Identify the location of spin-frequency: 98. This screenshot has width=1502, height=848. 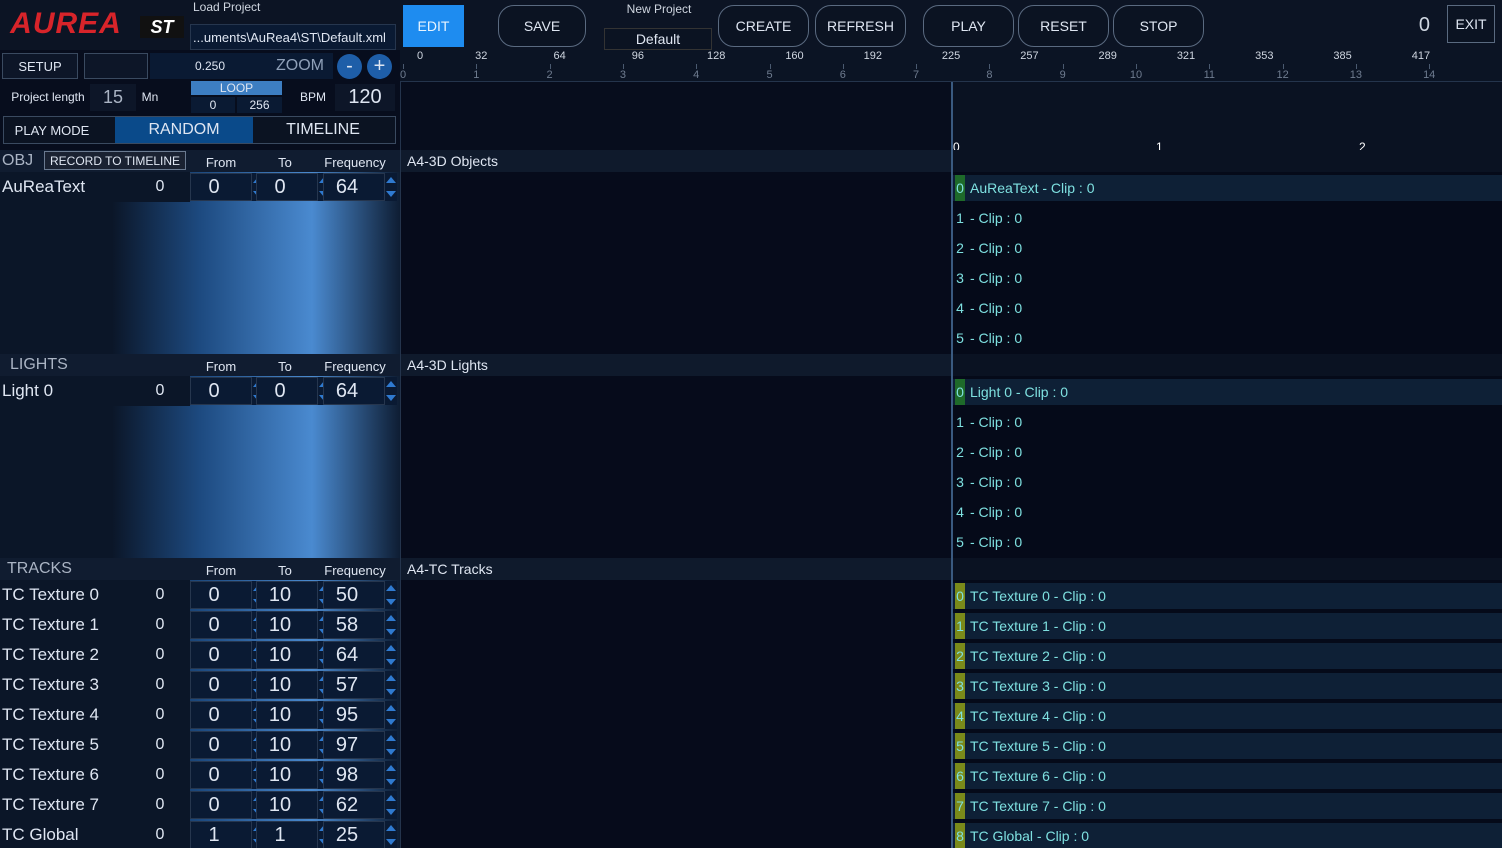
(354, 775).